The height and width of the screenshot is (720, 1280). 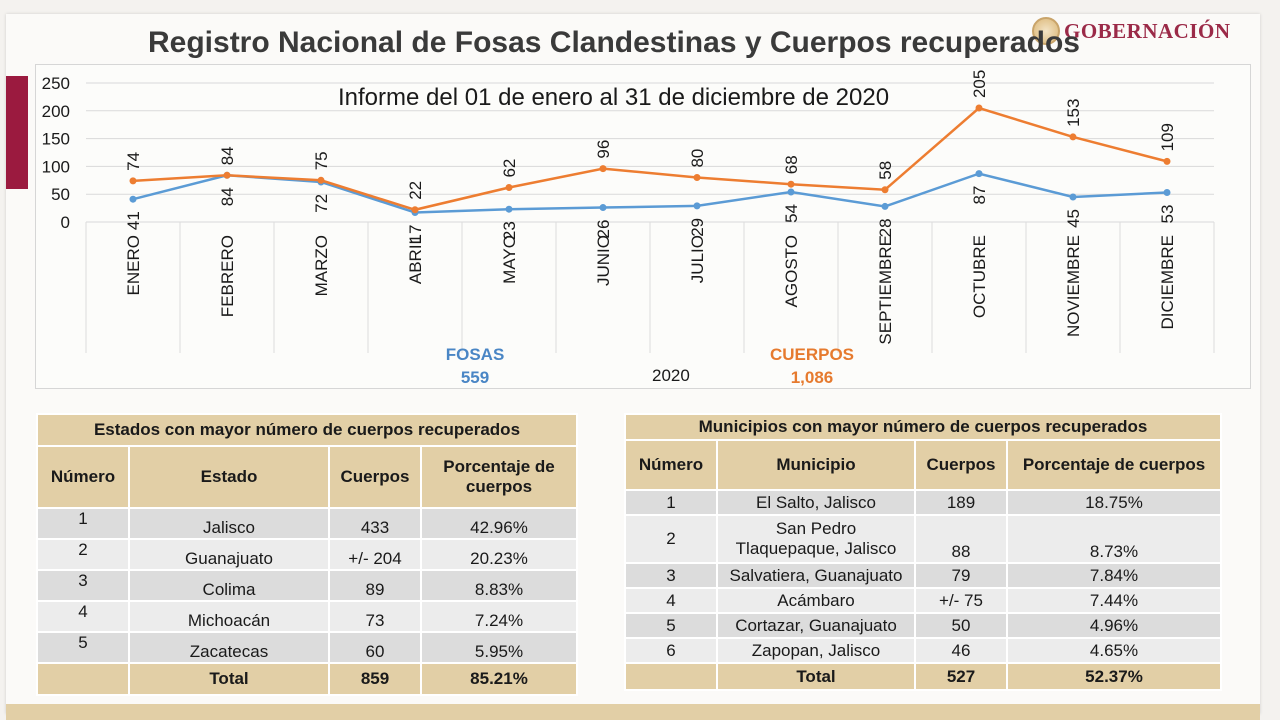 I want to click on cell-estado: Michoacán, so click(x=229, y=616).